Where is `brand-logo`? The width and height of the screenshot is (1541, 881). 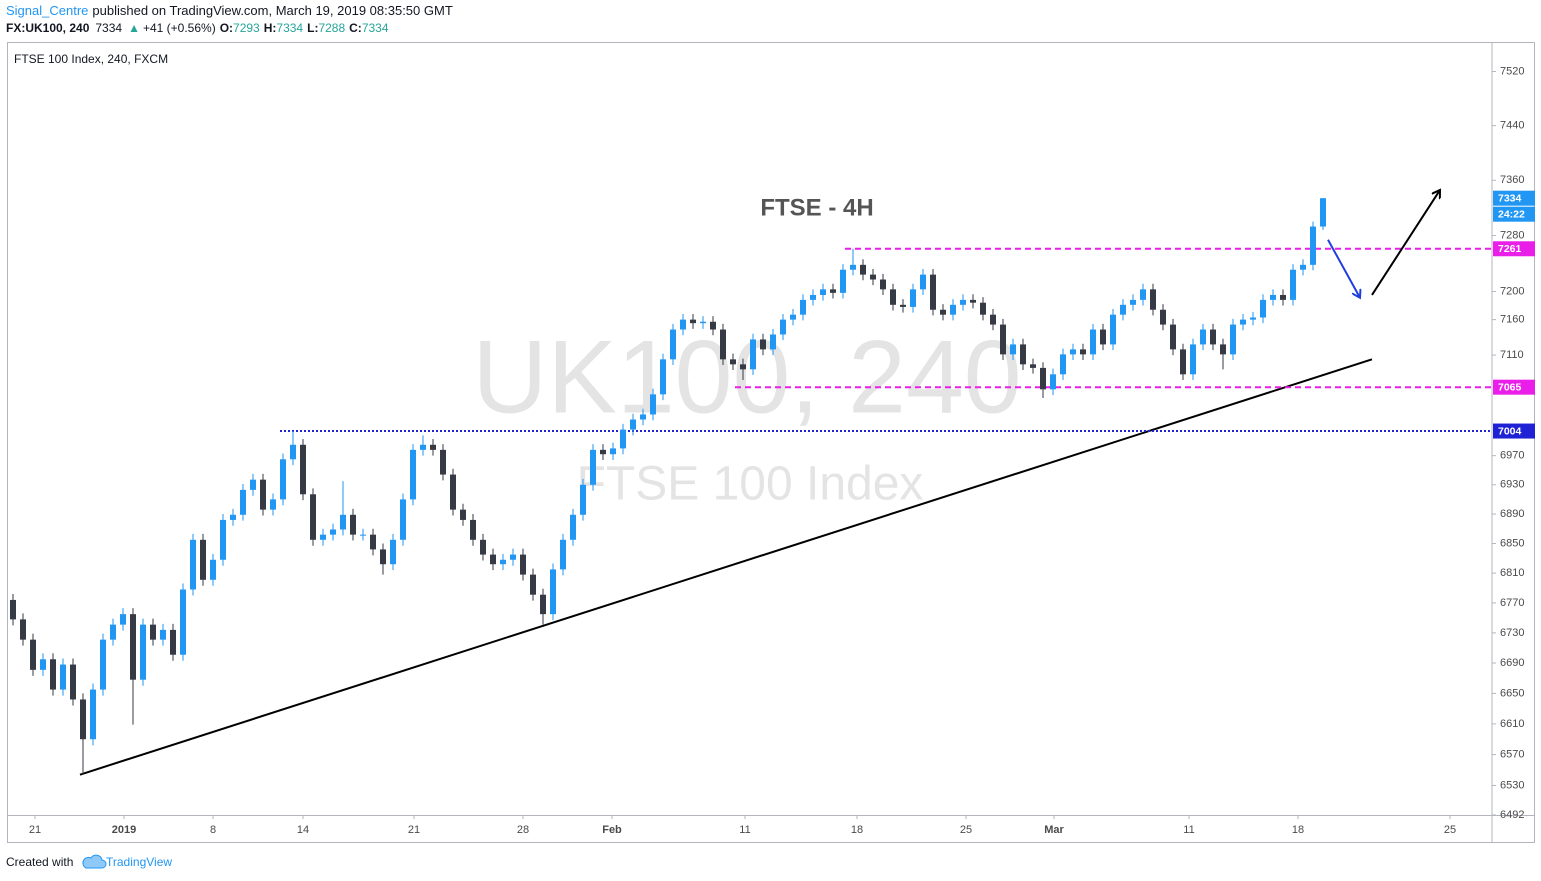 brand-logo is located at coordinates (94, 861).